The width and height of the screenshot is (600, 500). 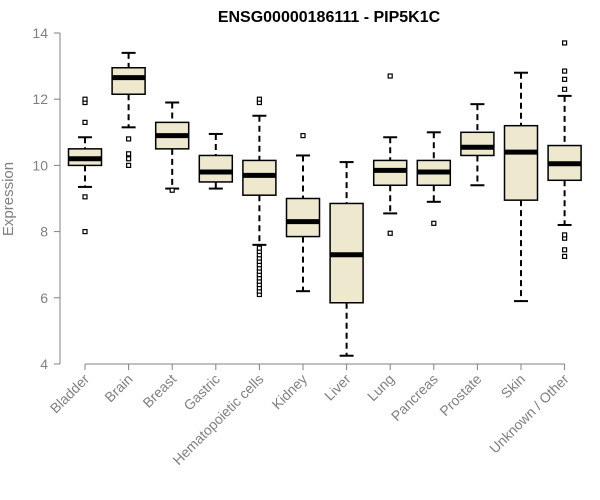 I want to click on chart-title: ENSG00000186111 - PIP5K1C, so click(x=329, y=17).